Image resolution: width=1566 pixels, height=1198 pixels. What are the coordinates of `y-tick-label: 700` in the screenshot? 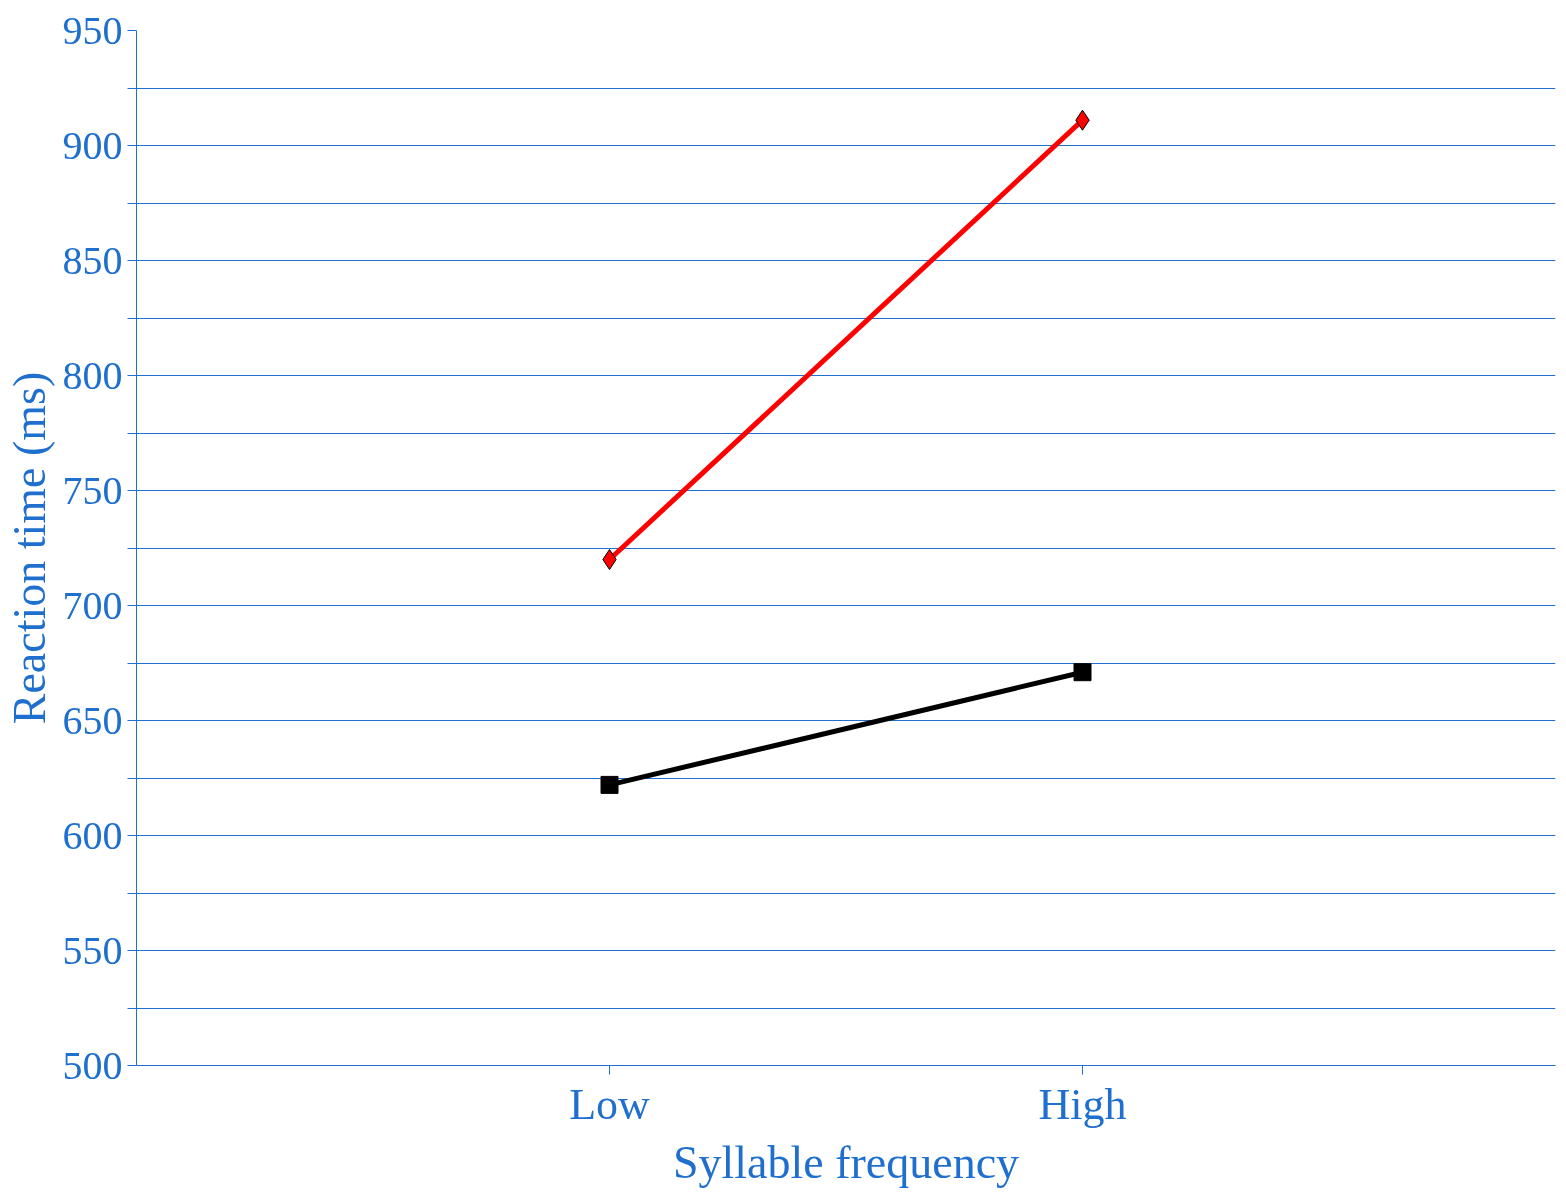 It's located at (92, 605).